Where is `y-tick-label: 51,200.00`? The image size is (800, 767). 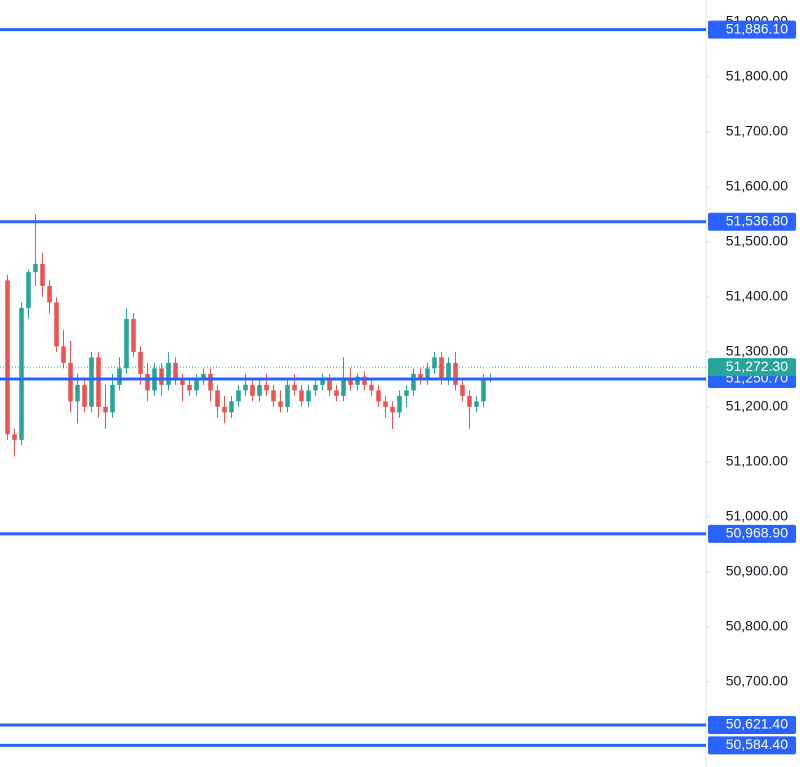
y-tick-label: 51,200.00 is located at coordinates (757, 406).